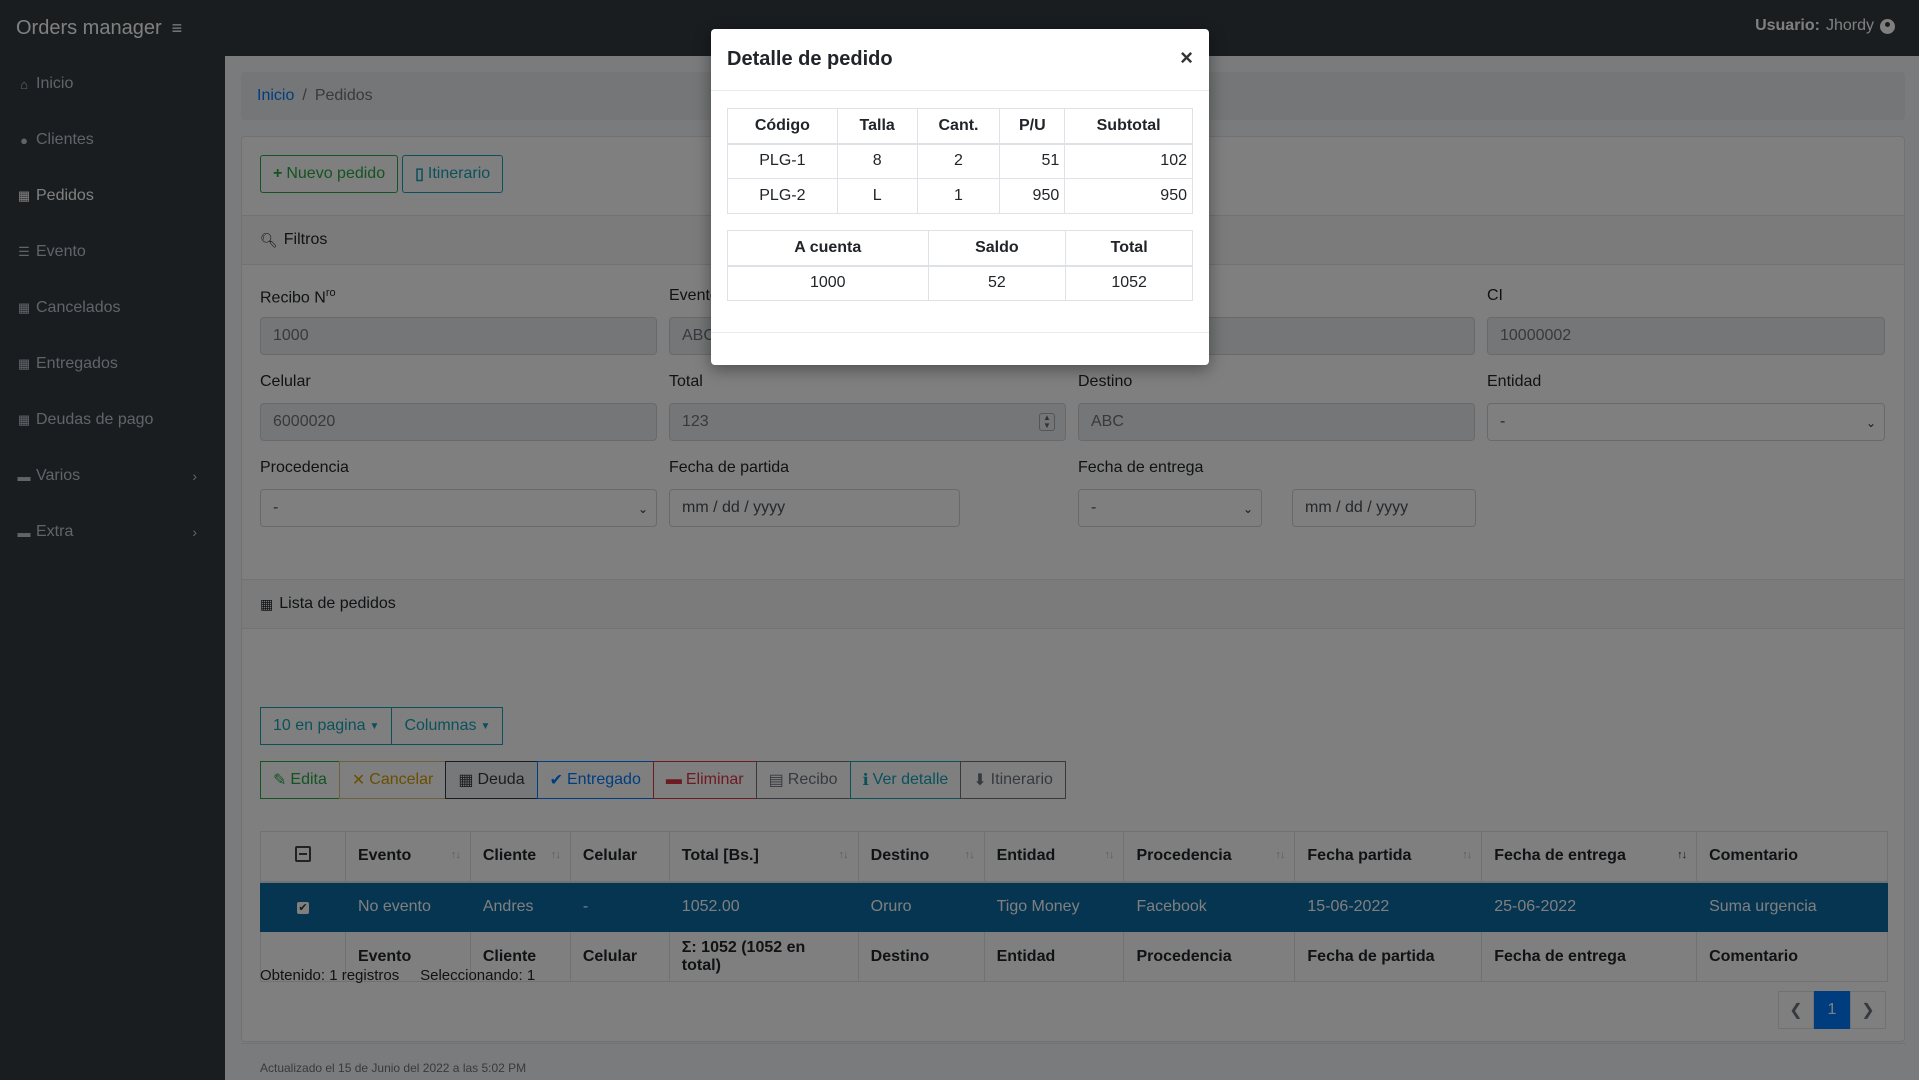 The width and height of the screenshot is (1919, 1080). I want to click on table-cell: 1052, so click(1129, 283).